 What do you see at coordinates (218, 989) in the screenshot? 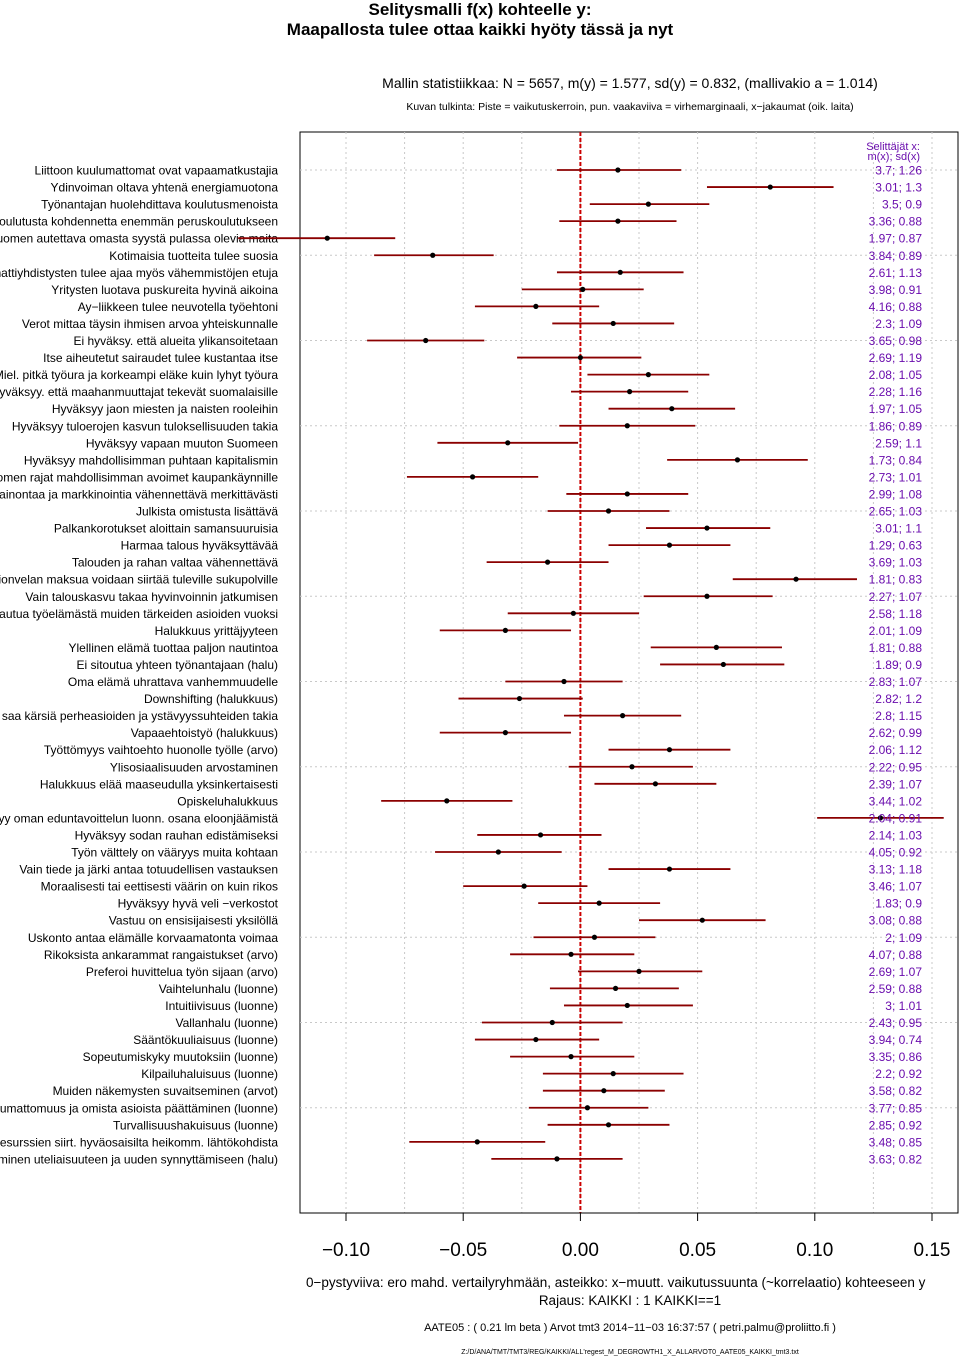
I see `row-label: Vaihtelunhalu (luonne)` at bounding box center [218, 989].